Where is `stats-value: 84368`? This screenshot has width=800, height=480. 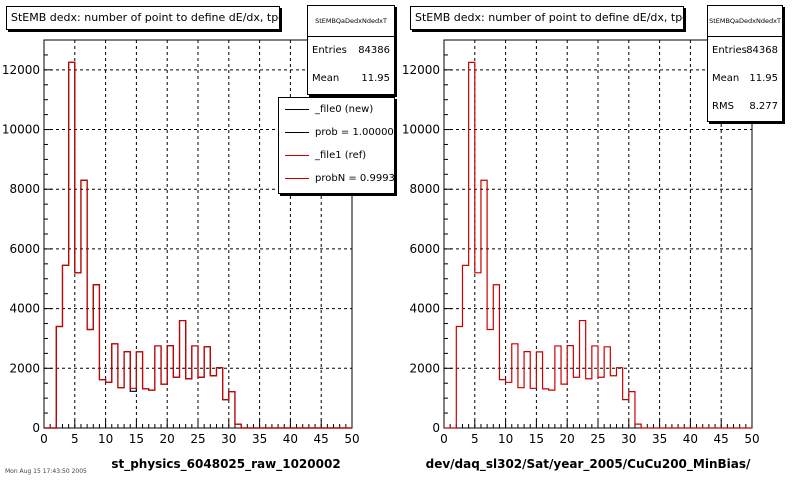 stats-value: 84368 is located at coordinates (762, 50).